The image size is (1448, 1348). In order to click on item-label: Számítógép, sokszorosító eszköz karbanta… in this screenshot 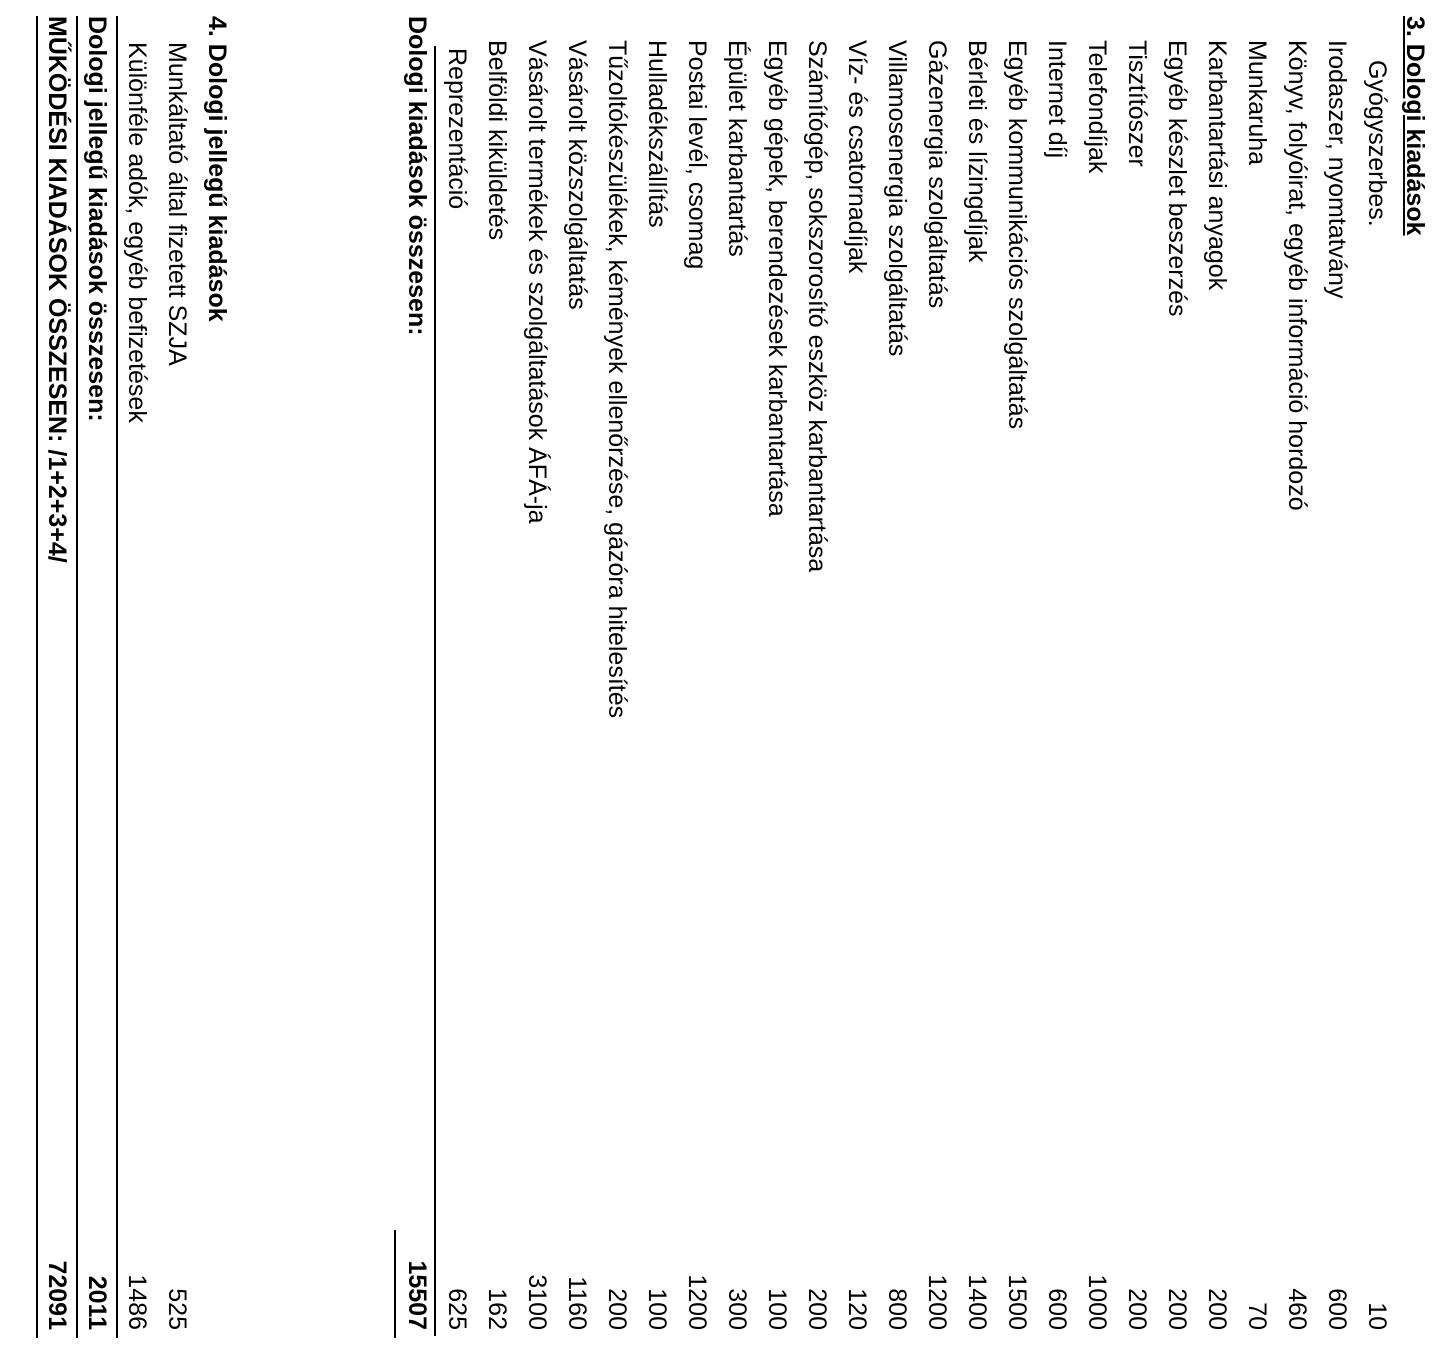, I will do `click(817, 306)`.